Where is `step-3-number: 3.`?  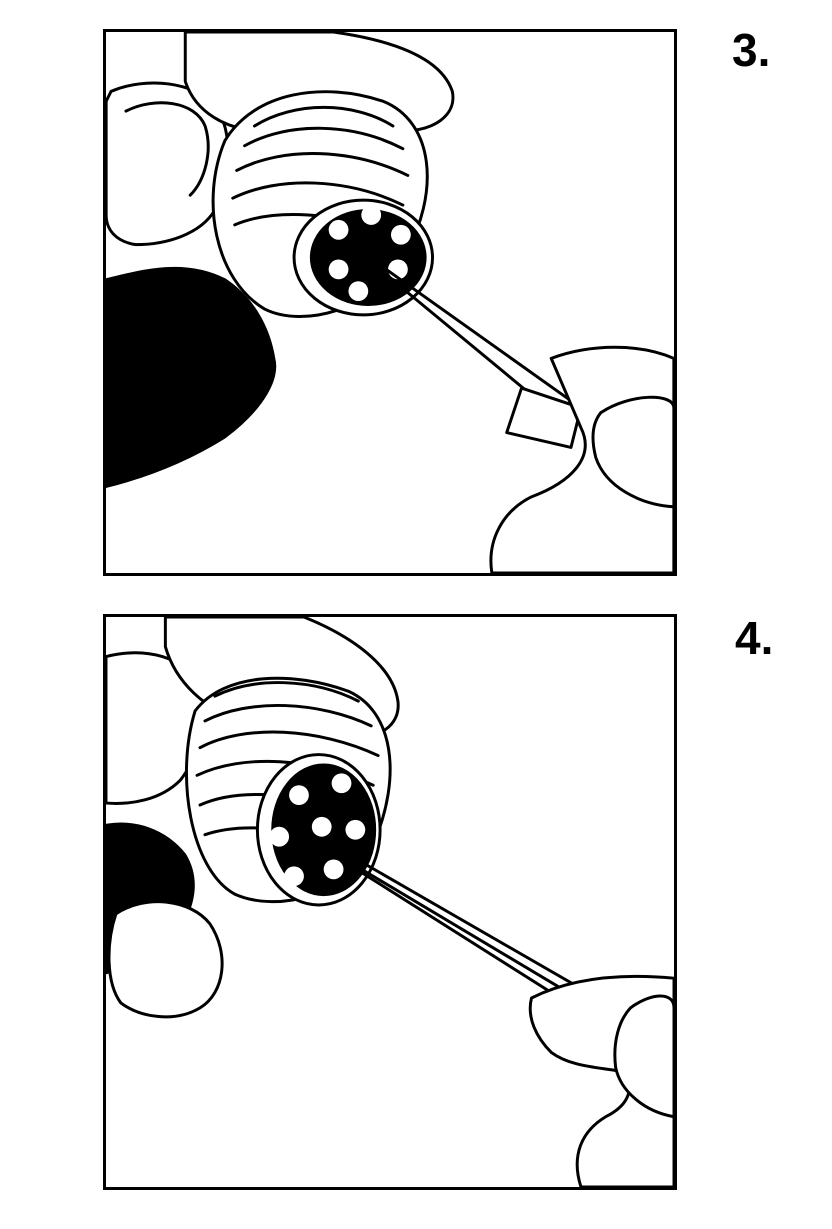 step-3-number: 3. is located at coordinates (751, 50).